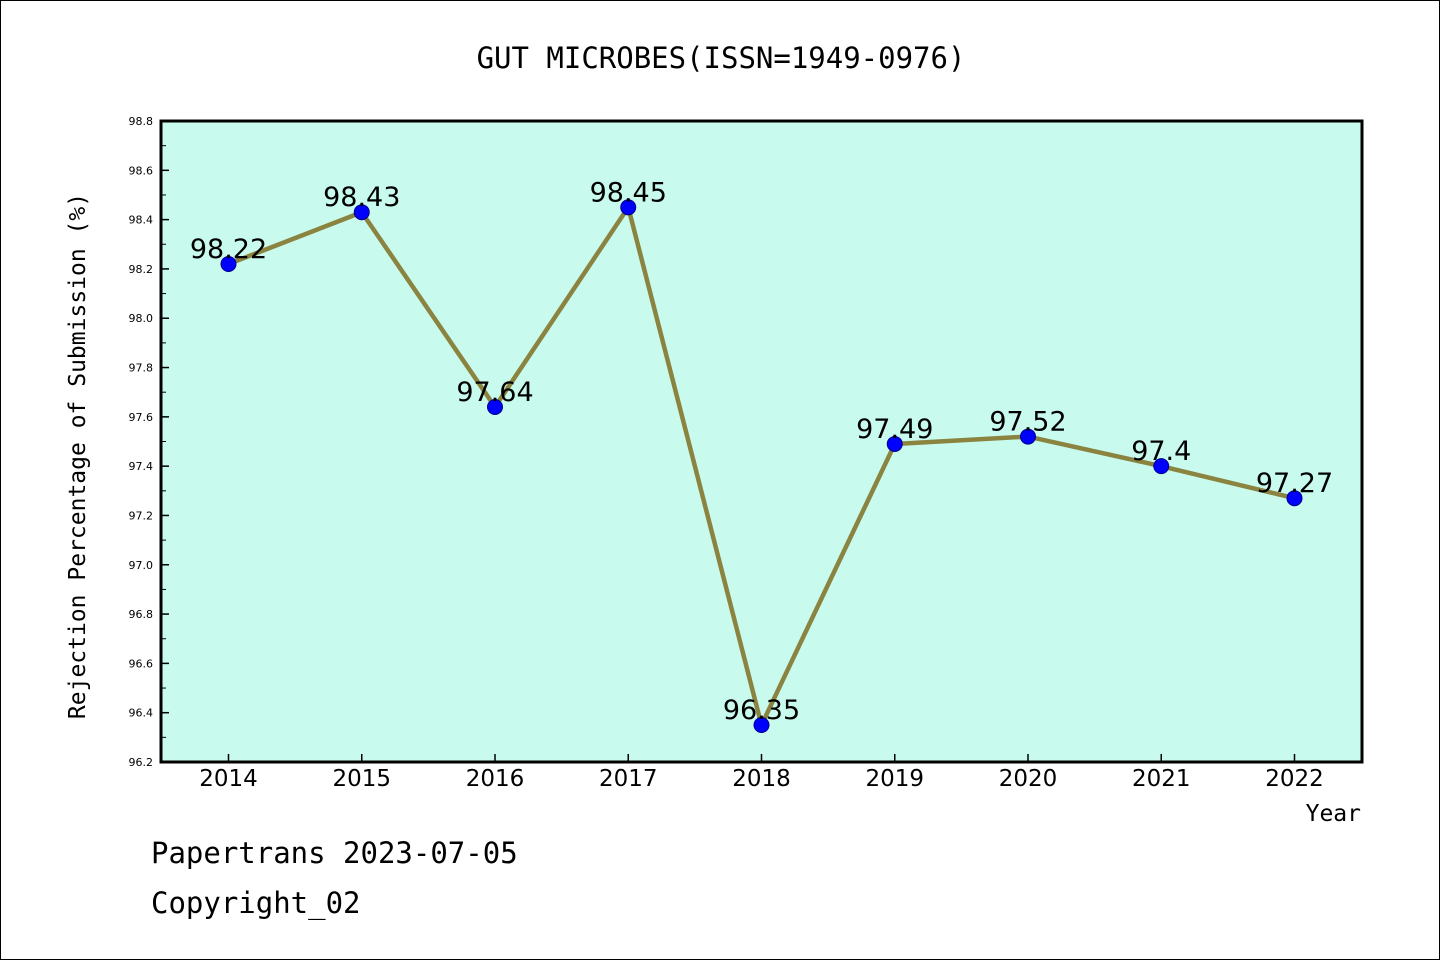  What do you see at coordinates (334, 853) in the screenshot?
I see `footer-date-text: Papertrans 2023-07-05` at bounding box center [334, 853].